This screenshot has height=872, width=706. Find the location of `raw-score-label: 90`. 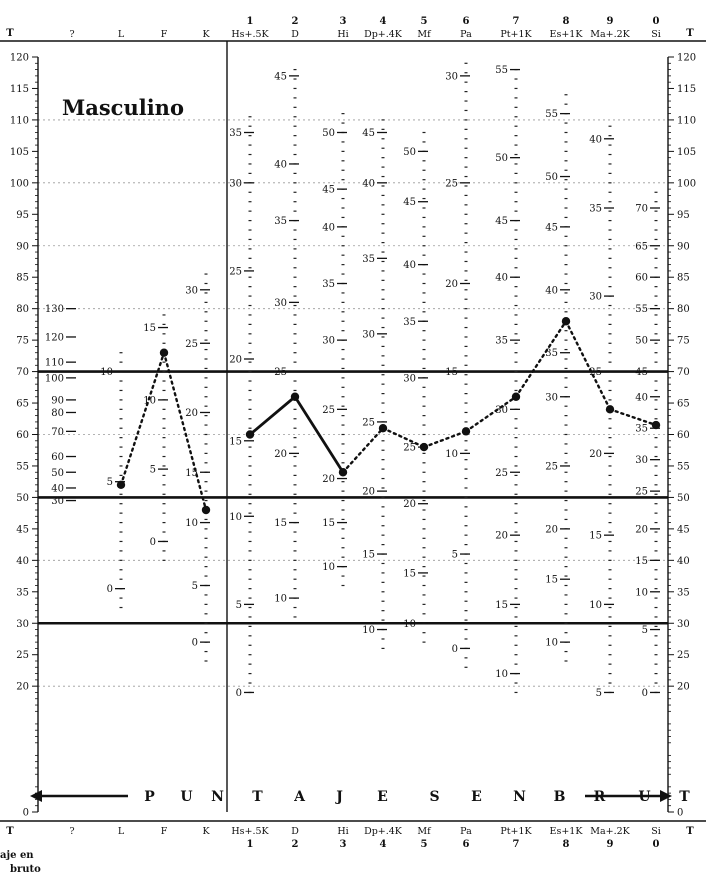

raw-score-label: 90 is located at coordinates (57, 400).